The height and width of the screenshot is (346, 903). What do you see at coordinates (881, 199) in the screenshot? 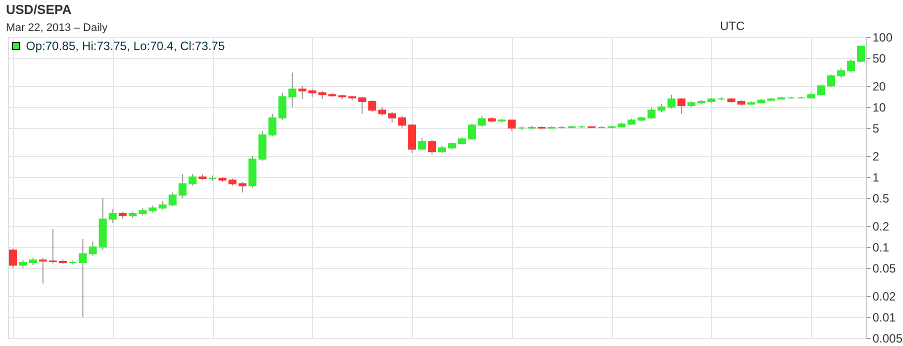
I see `y-tick-label: 0.5` at bounding box center [881, 199].